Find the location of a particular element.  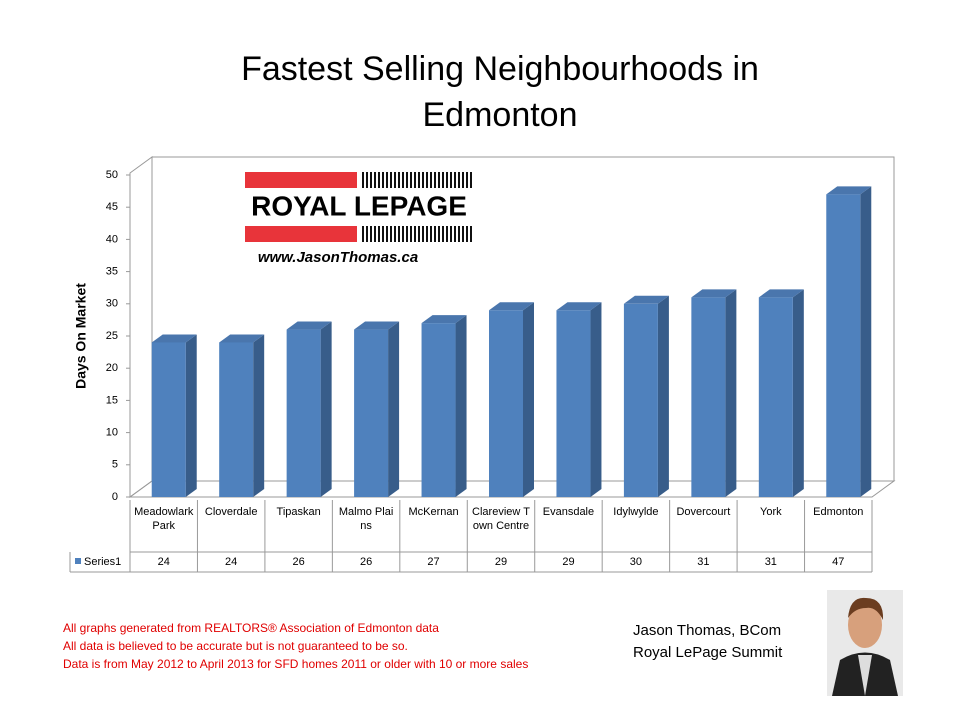

logo-url: www.JasonThomas.ca is located at coordinates (338, 257).